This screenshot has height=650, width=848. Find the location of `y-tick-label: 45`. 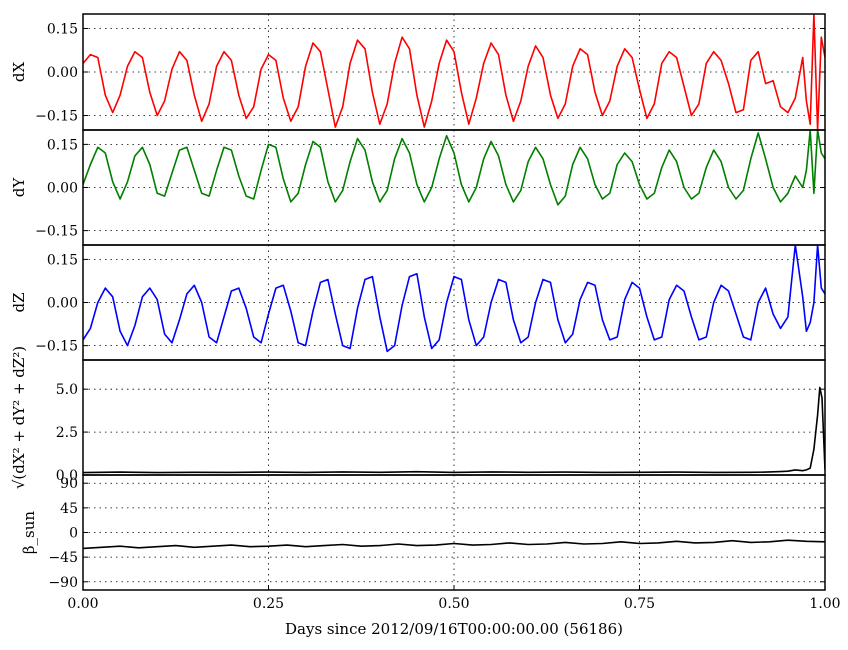

y-tick-label: 45 is located at coordinates (69, 509).